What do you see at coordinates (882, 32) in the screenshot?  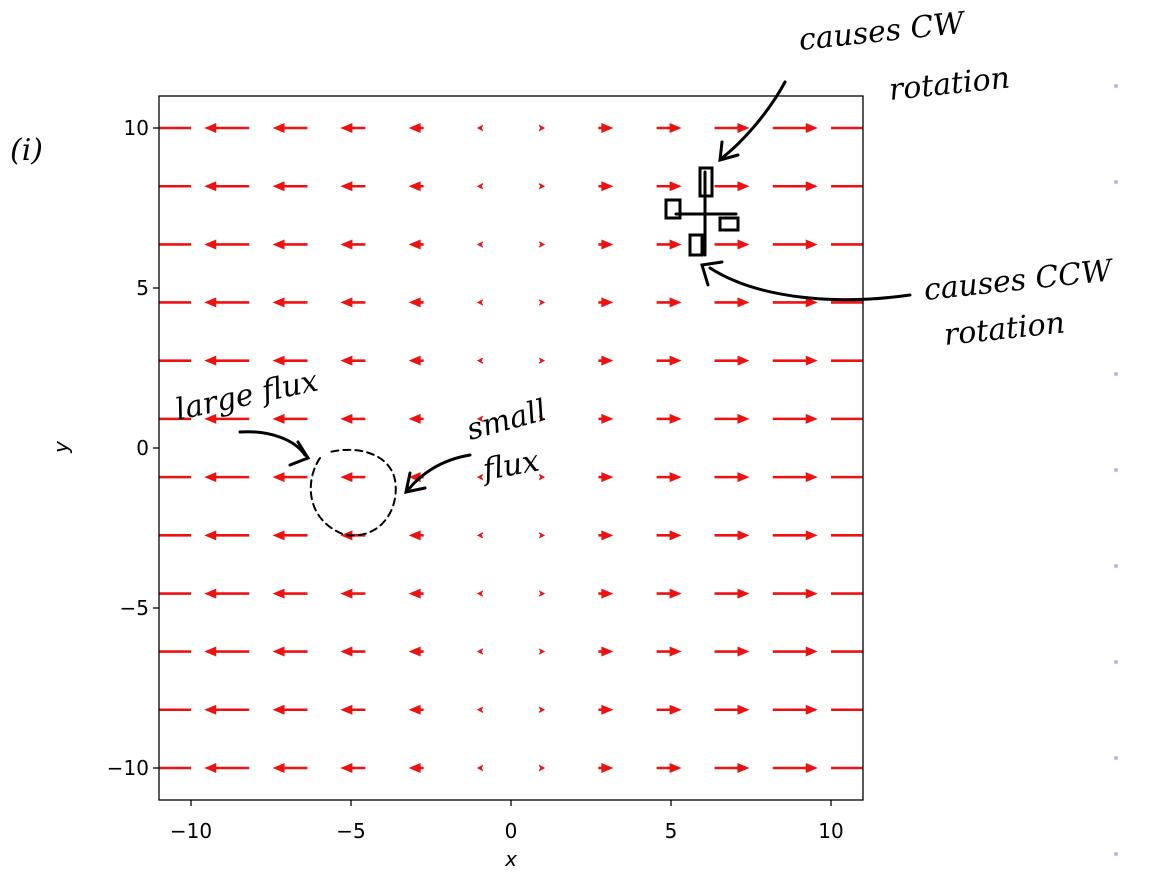 I see `annotation: causes CW` at bounding box center [882, 32].